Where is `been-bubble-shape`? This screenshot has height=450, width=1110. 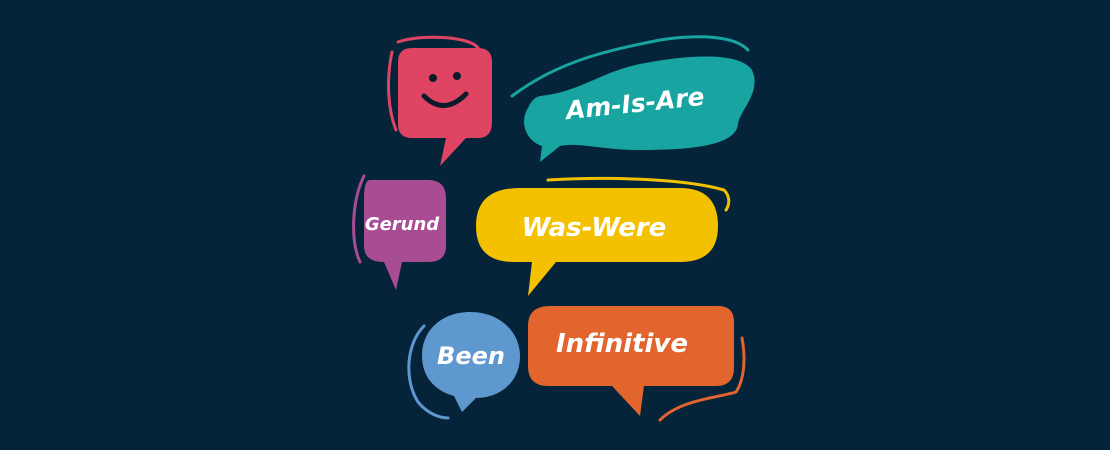 been-bubble-shape is located at coordinates (471, 362).